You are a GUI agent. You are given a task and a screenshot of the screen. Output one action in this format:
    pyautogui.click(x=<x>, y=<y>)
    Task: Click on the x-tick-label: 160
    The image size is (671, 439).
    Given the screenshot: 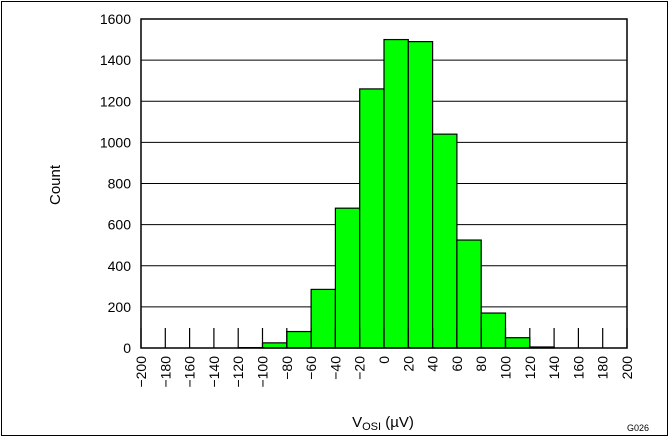 What is the action you would take?
    pyautogui.click(x=578, y=368)
    